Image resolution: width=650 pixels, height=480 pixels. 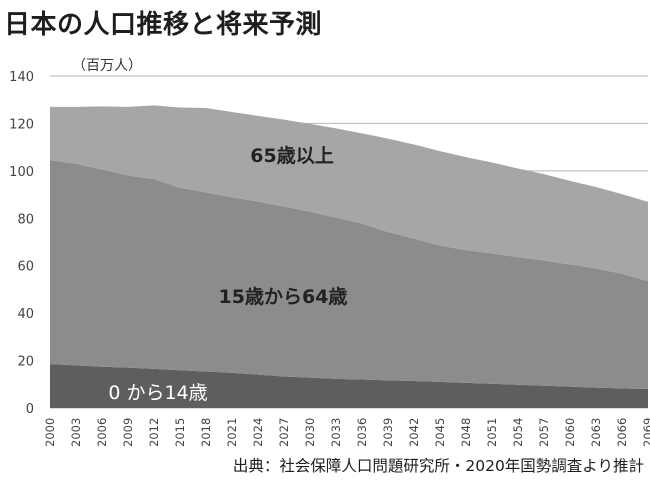 What do you see at coordinates (570, 432) in the screenshot?
I see `x-tick-label: 2060` at bounding box center [570, 432].